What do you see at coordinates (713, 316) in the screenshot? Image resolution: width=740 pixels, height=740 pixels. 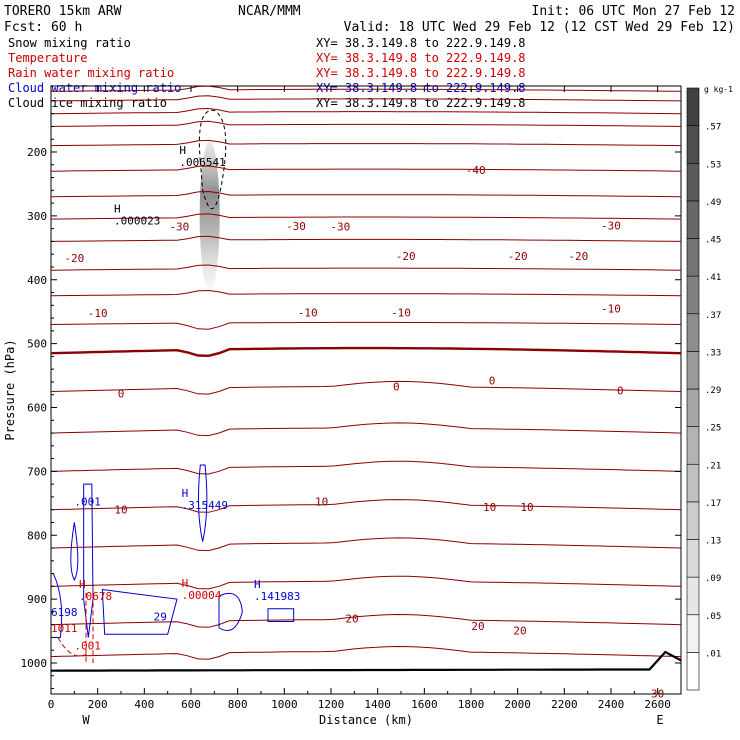 I see `colorbar-label: .37` at bounding box center [713, 316].